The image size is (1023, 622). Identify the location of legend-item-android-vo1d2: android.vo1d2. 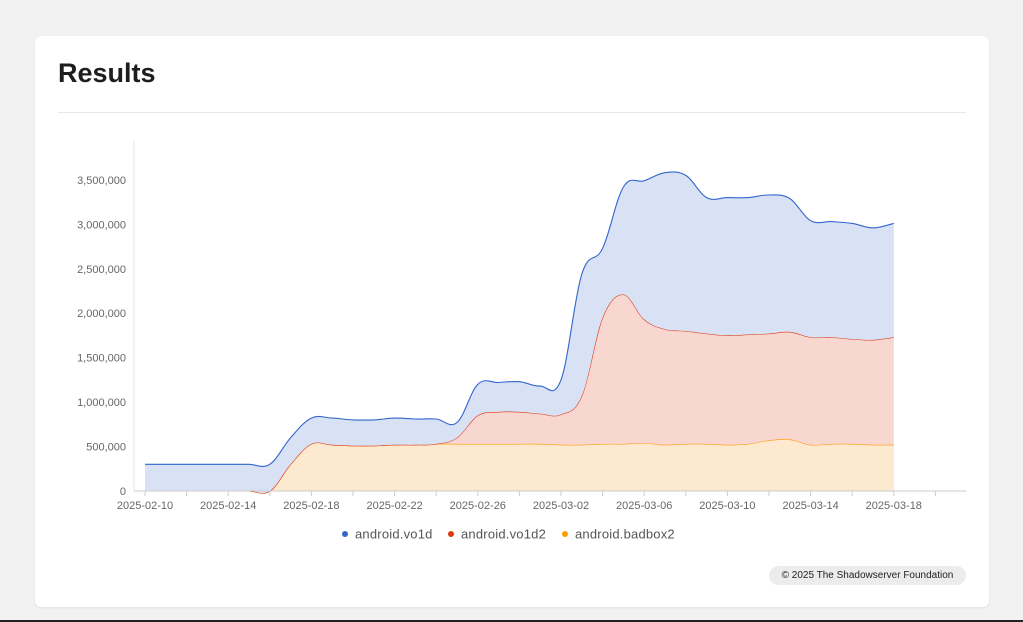
(497, 534).